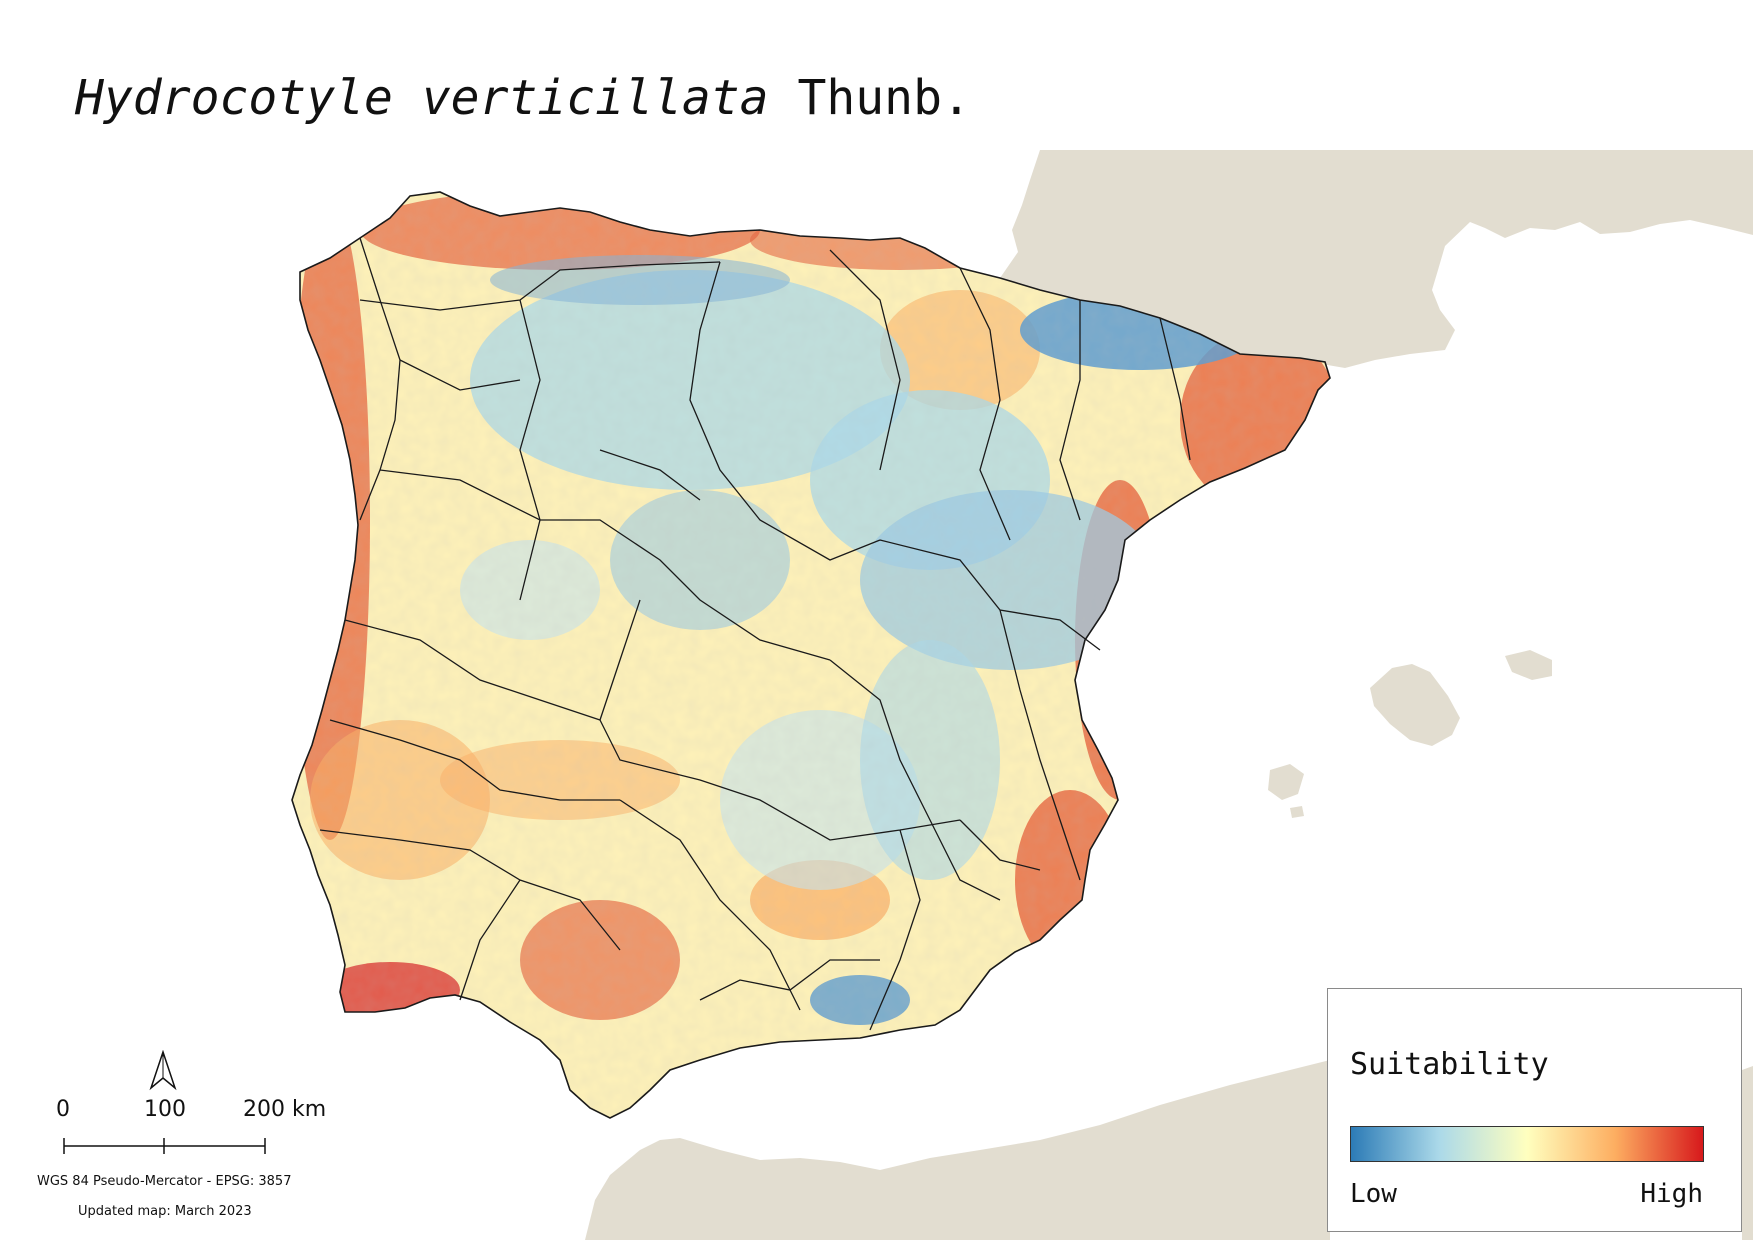 The image size is (1753, 1240). What do you see at coordinates (1286, 782) in the screenshot?
I see `ibiza` at bounding box center [1286, 782].